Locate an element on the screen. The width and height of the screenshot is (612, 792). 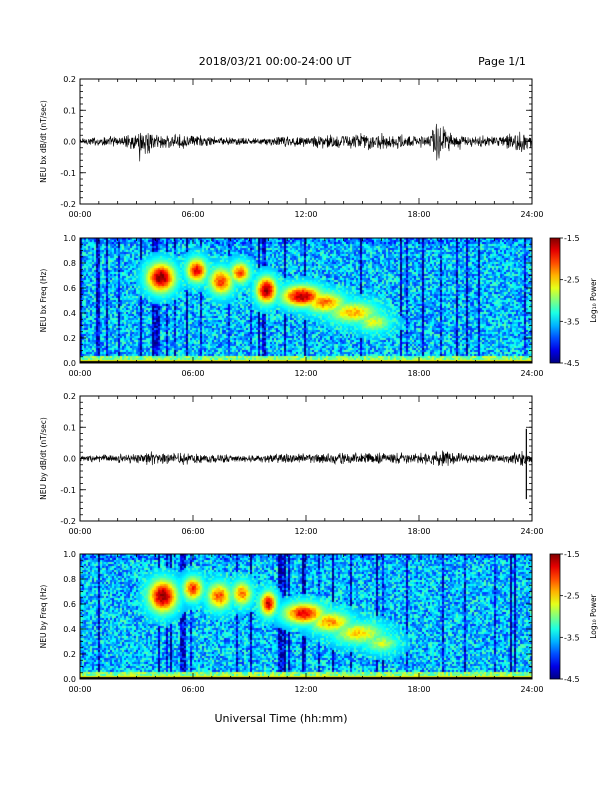
panel-by-freq-y-tick-label: 1.0 is located at coordinates (69, 554).